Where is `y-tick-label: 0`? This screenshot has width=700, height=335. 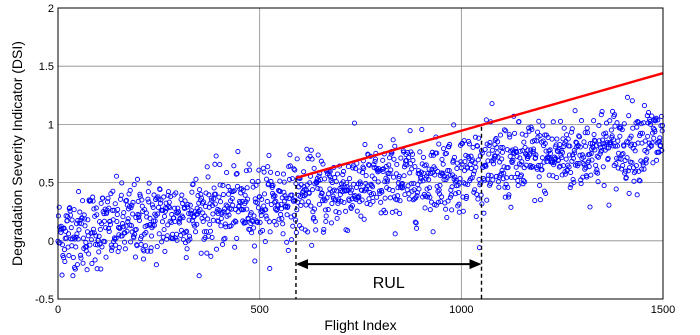 y-tick-label: 0 is located at coordinates (51, 242).